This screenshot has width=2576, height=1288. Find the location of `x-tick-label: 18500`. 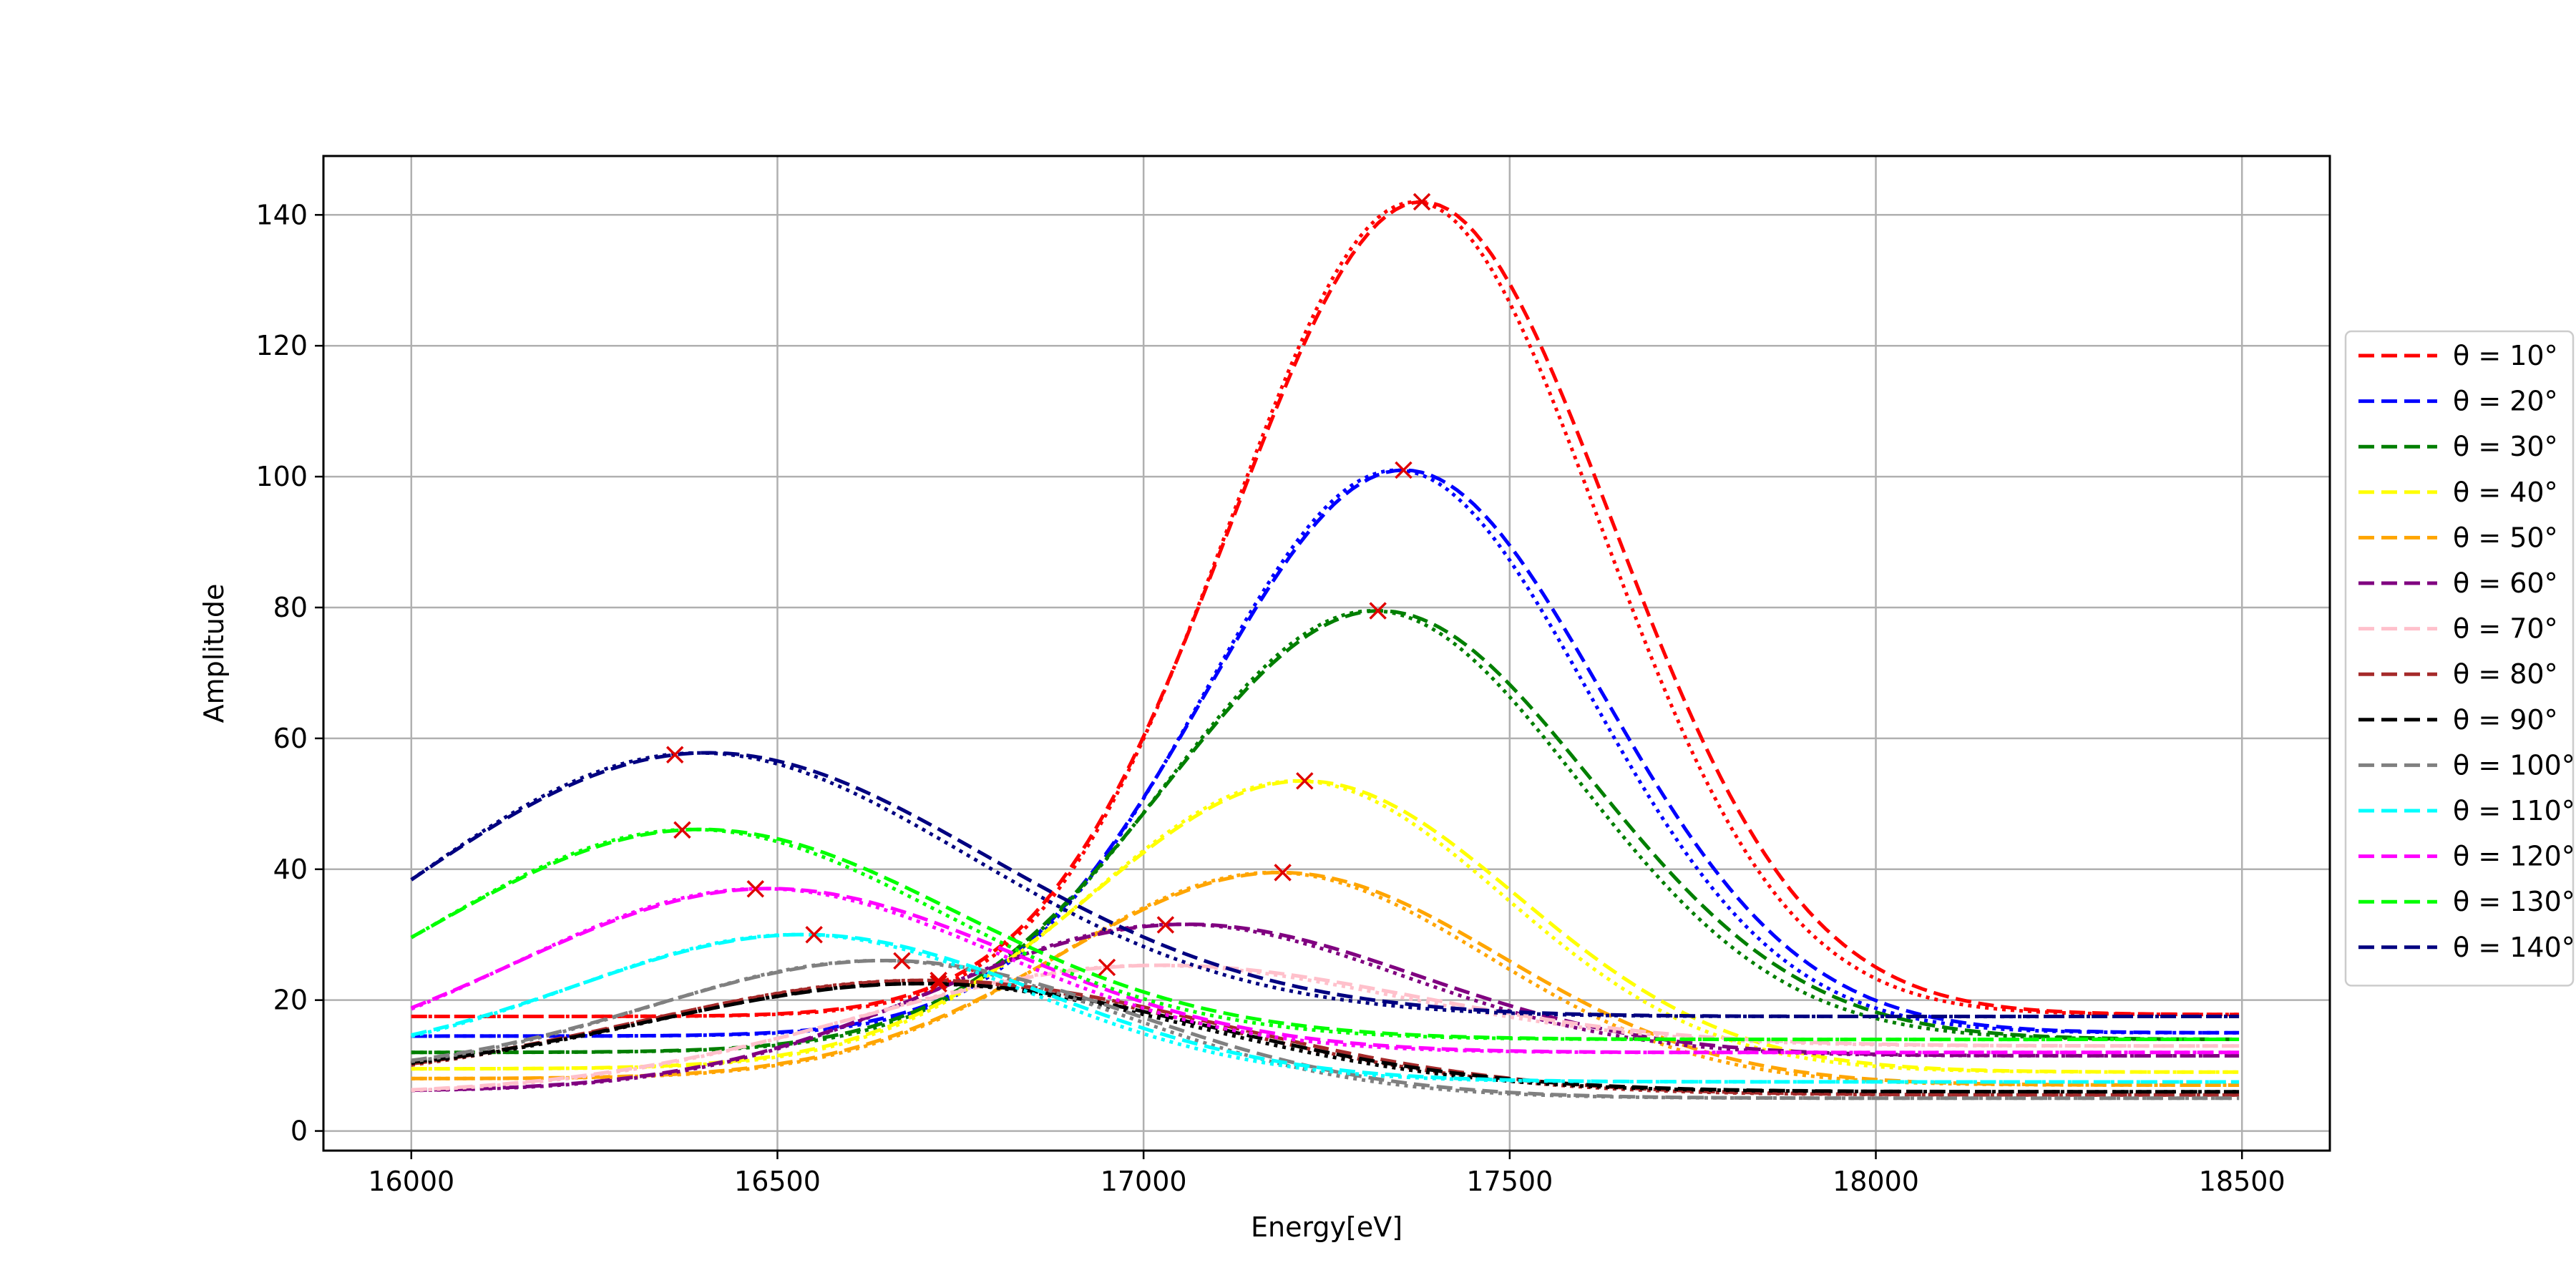

x-tick-label: 18500 is located at coordinates (2242, 1181).